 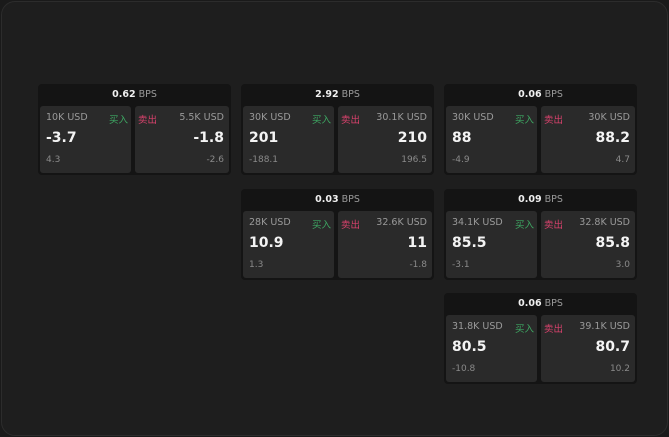 I want to click on ask-size: 39.1K USD, so click(x=604, y=326).